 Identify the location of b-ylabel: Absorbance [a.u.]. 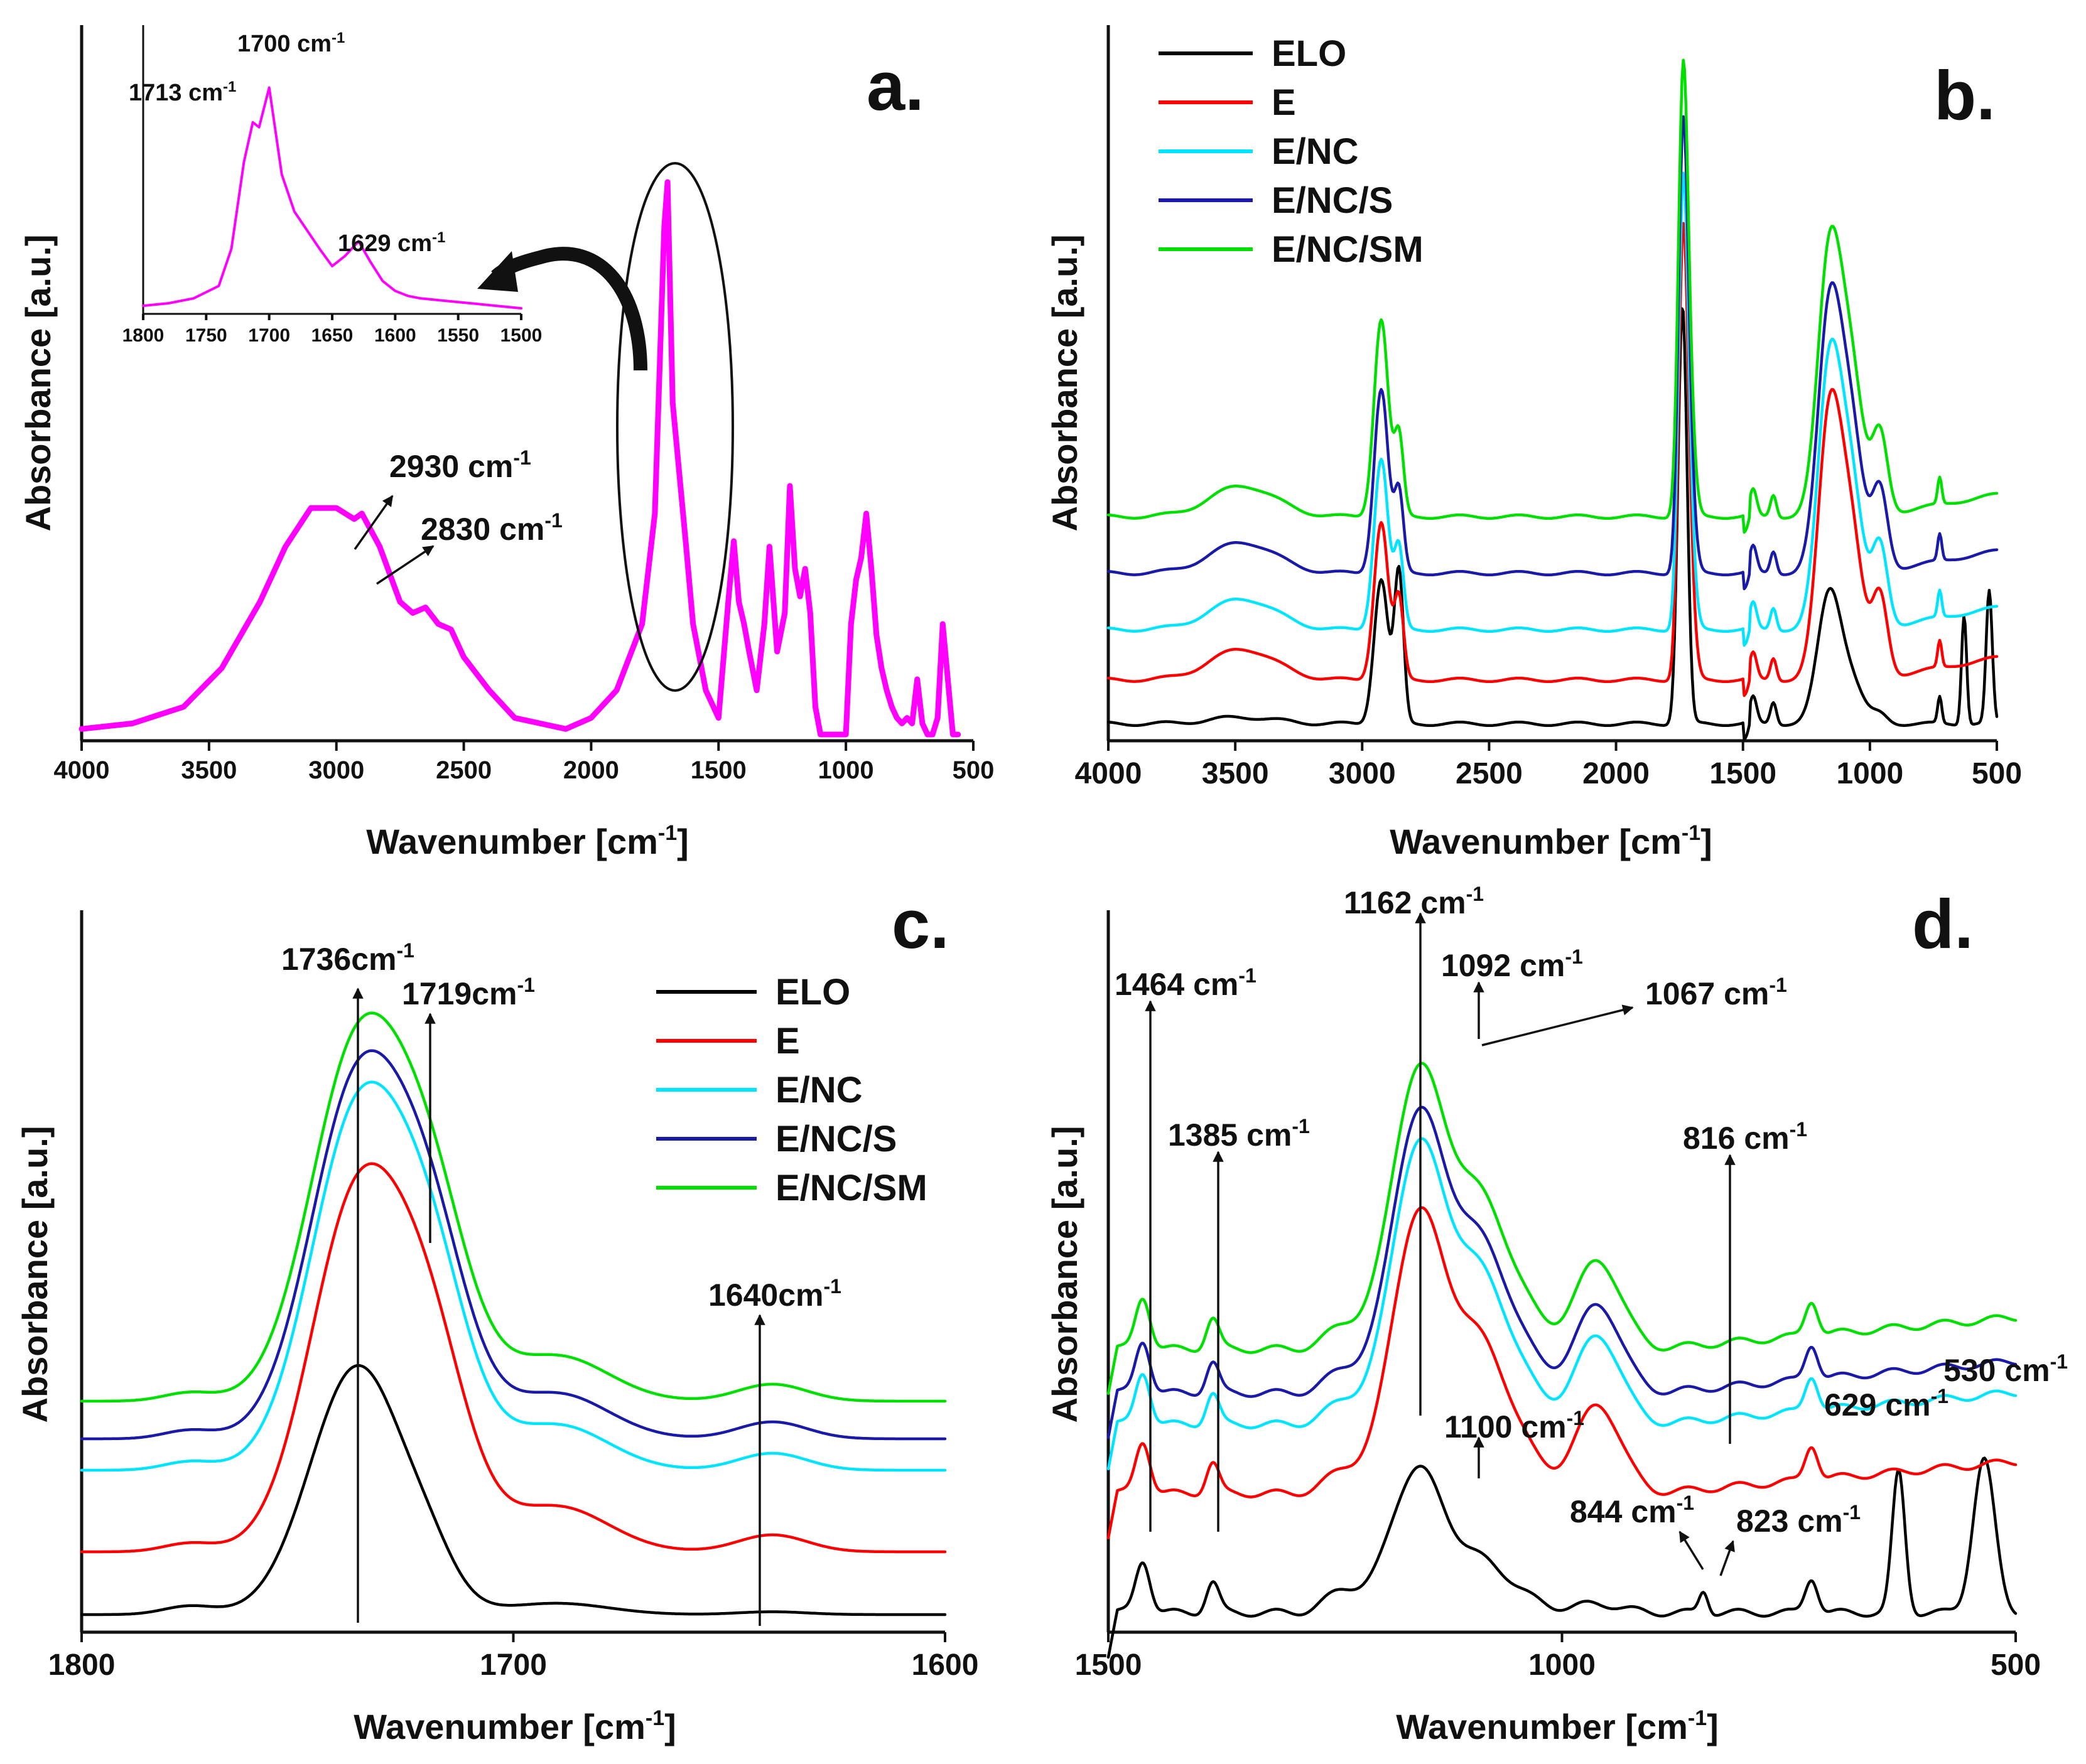
(1064, 383).